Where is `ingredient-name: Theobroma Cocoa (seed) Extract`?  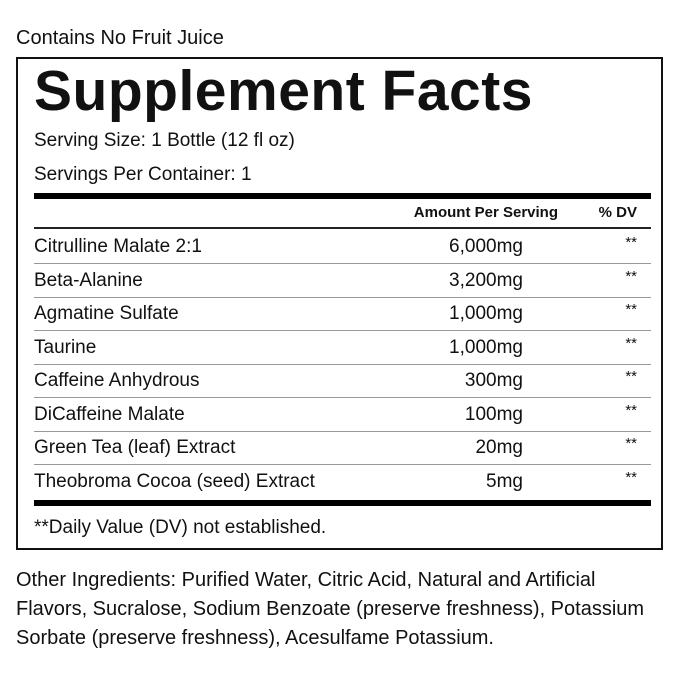
ingredient-name: Theobroma Cocoa (seed) Extract is located at coordinates (174, 481).